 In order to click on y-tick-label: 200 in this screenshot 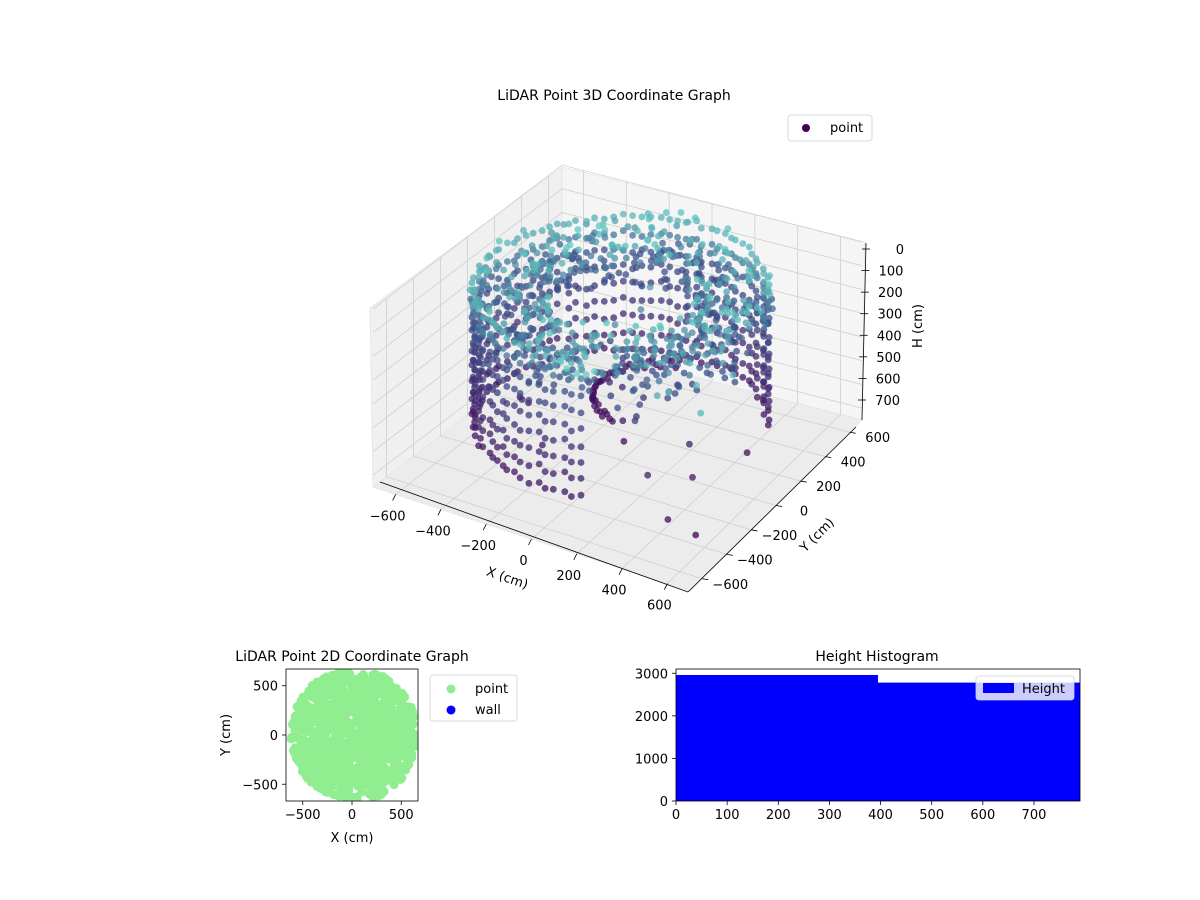, I will do `click(828, 487)`.